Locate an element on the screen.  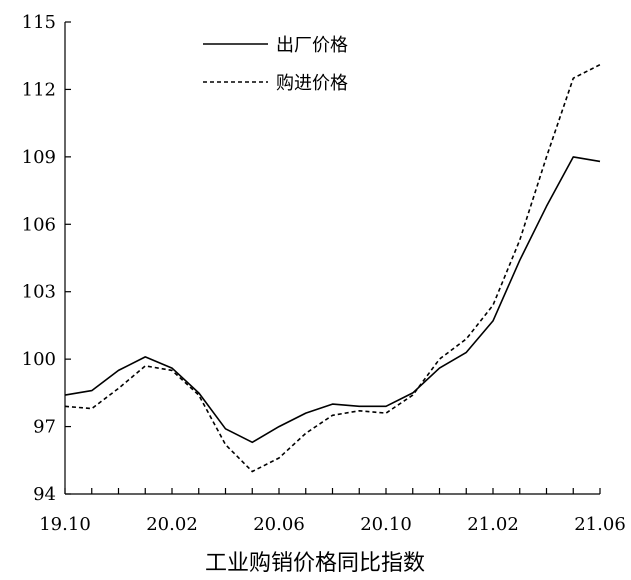
x-tick-label: 19.10 is located at coordinates (65, 524).